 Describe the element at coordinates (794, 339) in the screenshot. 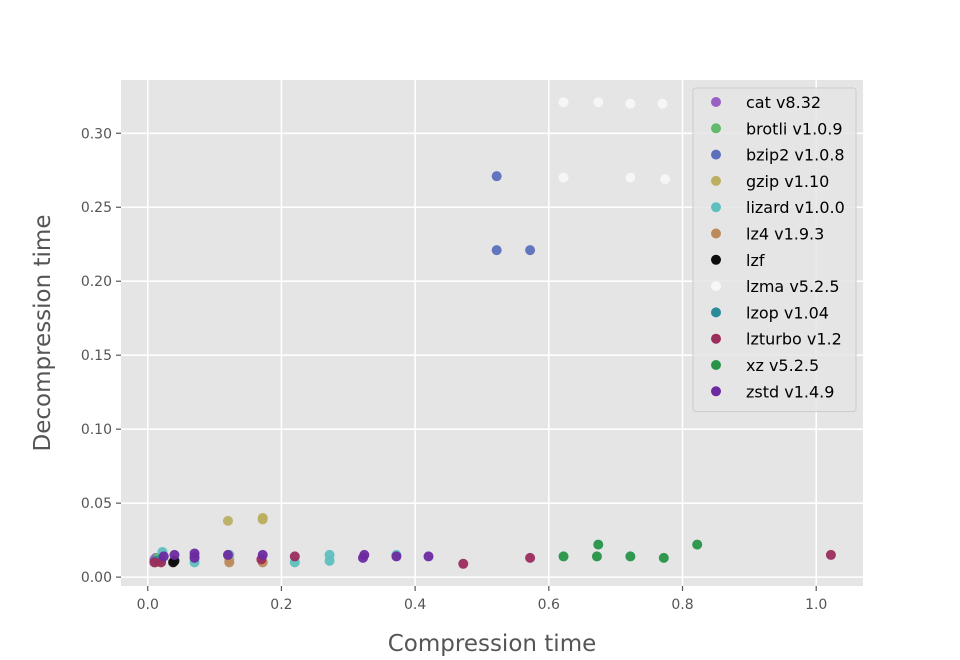

I see `legend-label-lzturbo-v1-2: lzturbo v1.2` at that location.